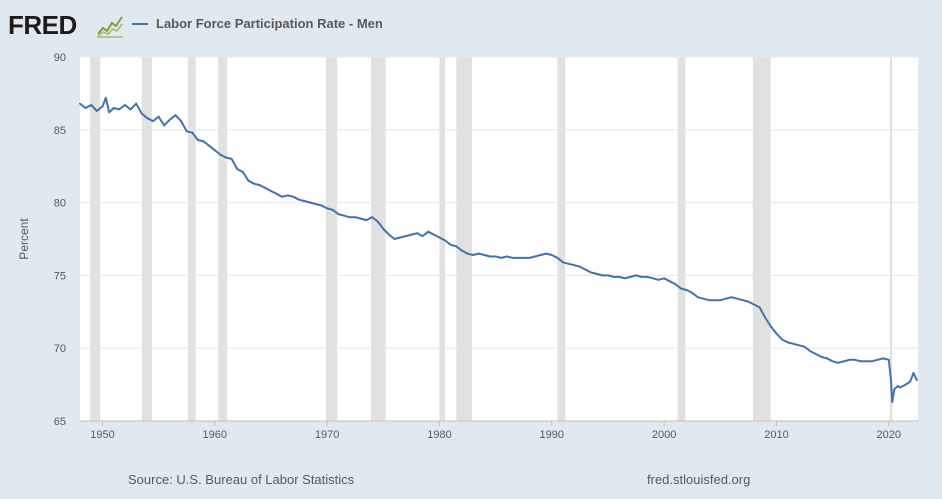 The image size is (942, 499). Describe the element at coordinates (269, 23) in the screenshot. I see `legend-label: Labor Force Participation Rate - Men` at that location.